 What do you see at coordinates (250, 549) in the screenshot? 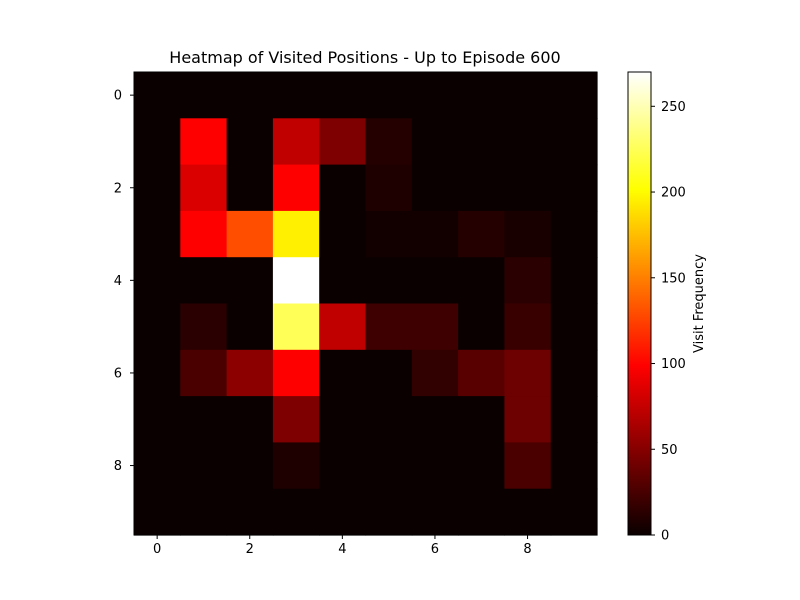
I see `x-tick-label: 2` at bounding box center [250, 549].